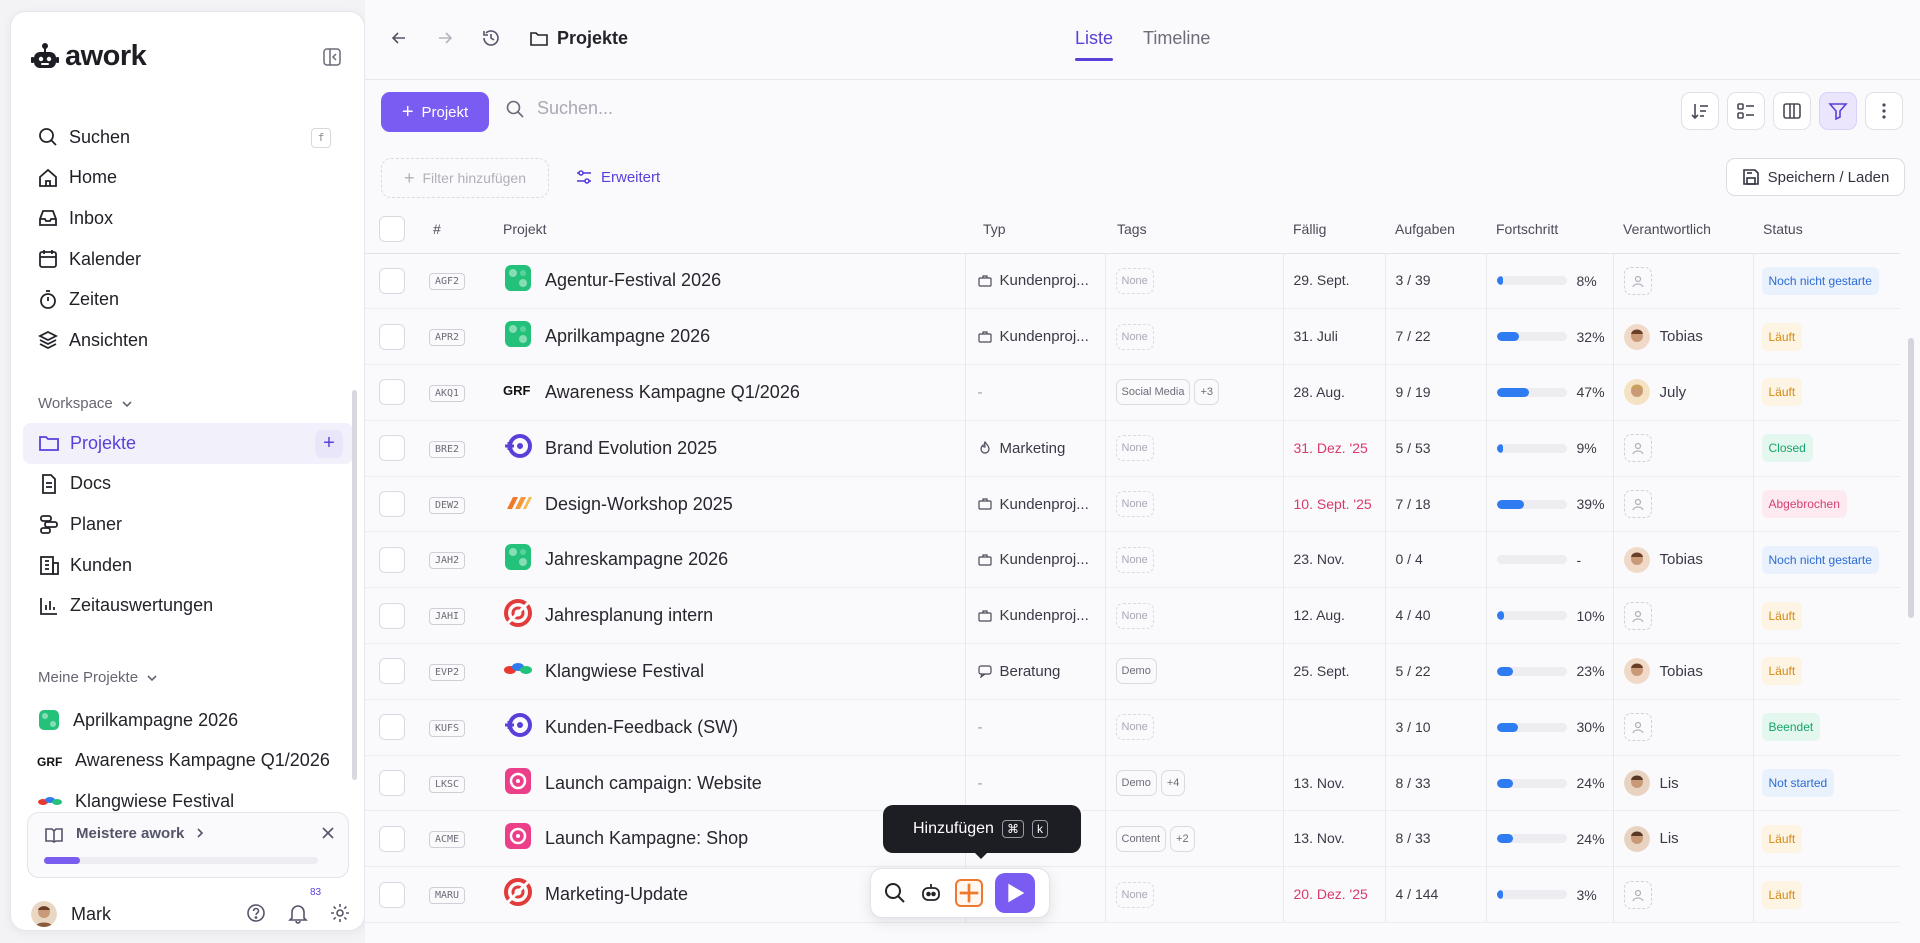 The image size is (1920, 943). I want to click on my-project-item: GRF Awareness Kampagne Q1/2026, so click(197, 761).